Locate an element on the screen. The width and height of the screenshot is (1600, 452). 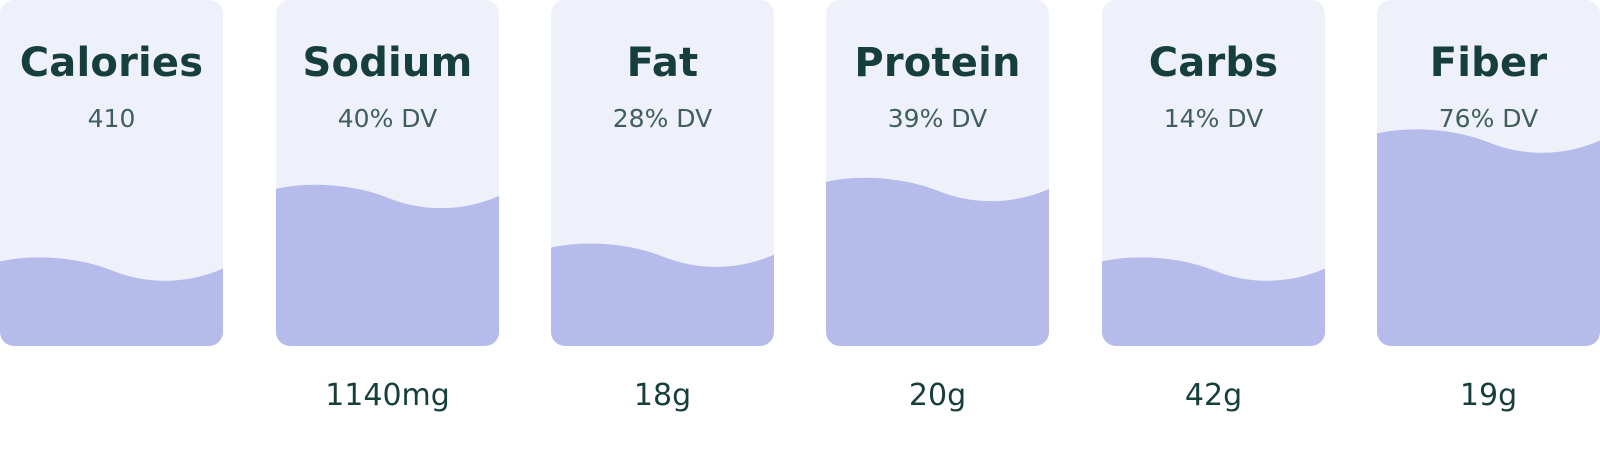
nutrient-protein: Protein 39% DV 20g is located at coordinates (937, 226).